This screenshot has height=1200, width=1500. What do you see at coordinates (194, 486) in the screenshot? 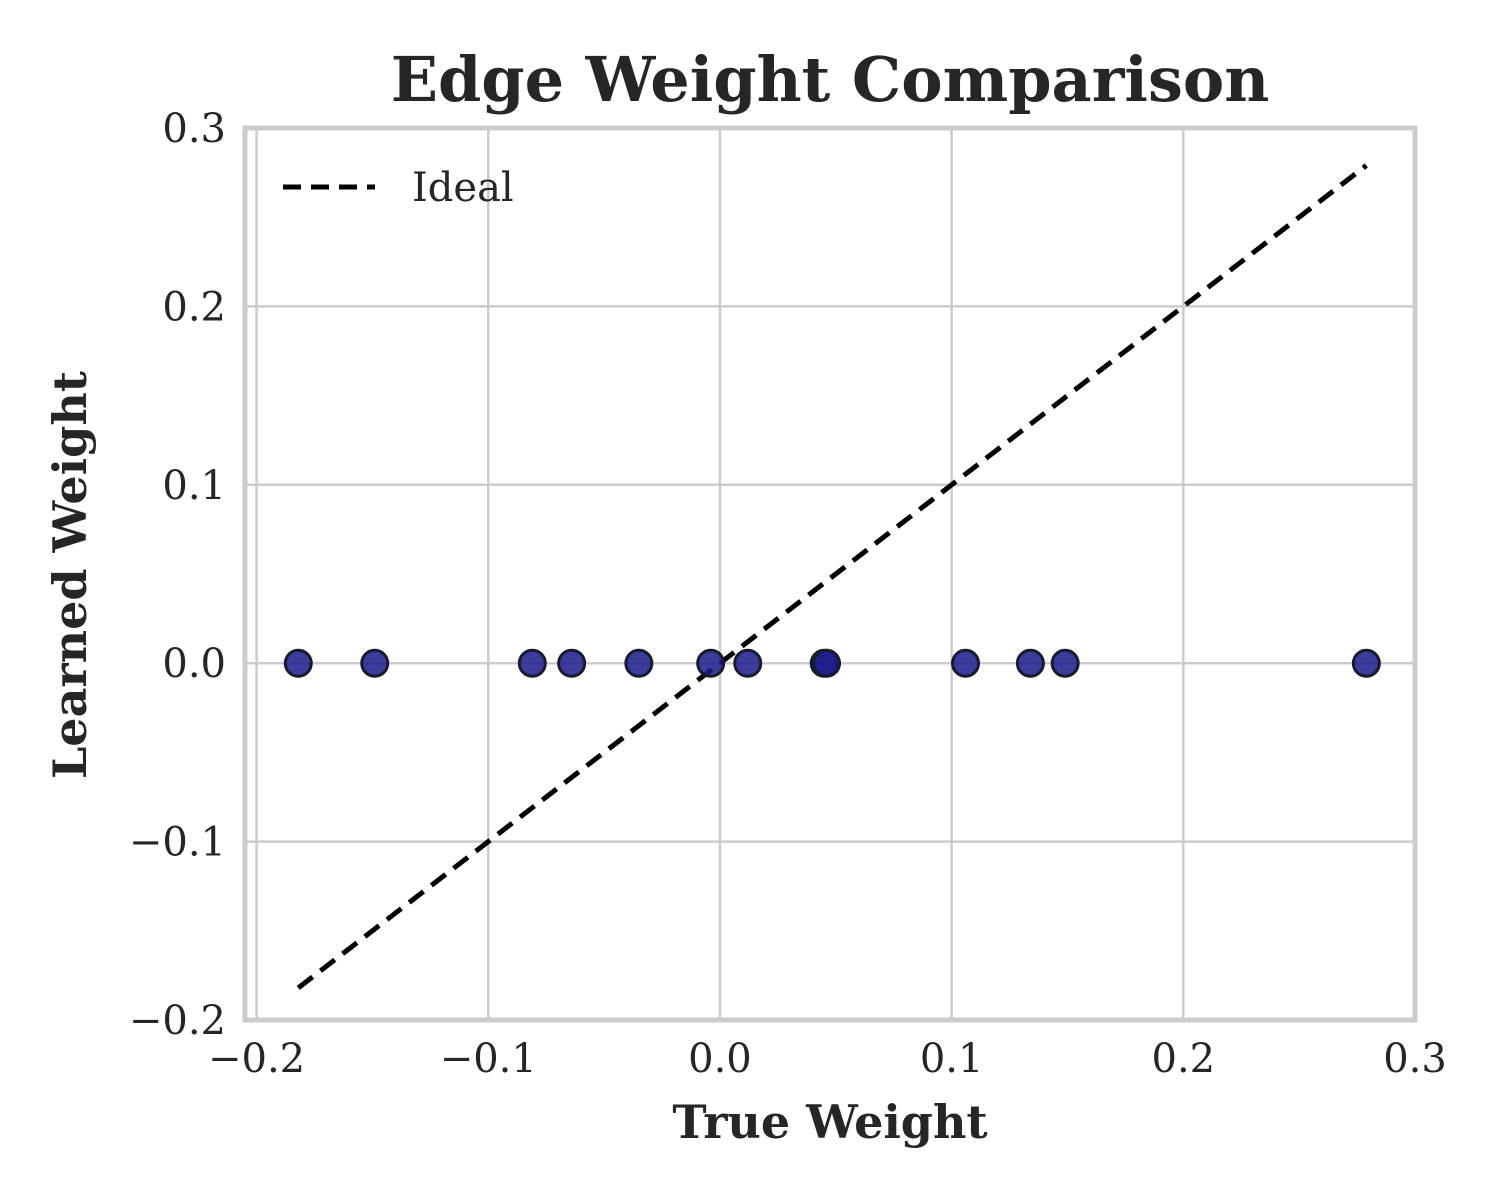
I see `y-tick-label: 0.1` at bounding box center [194, 486].